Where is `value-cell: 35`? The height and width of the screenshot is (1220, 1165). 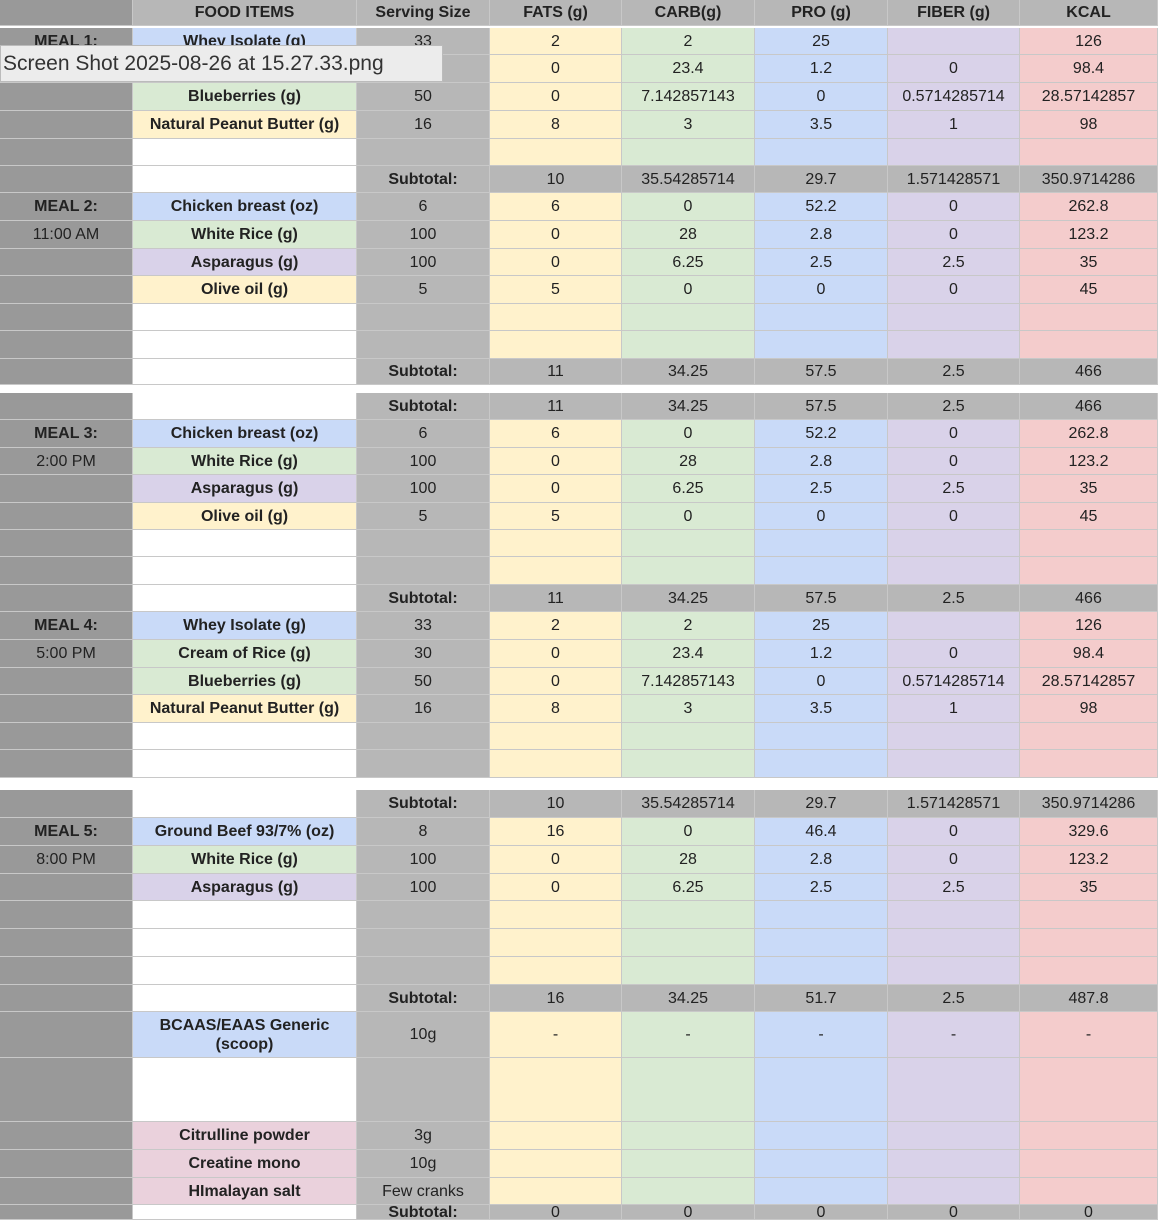 value-cell: 35 is located at coordinates (1089, 489).